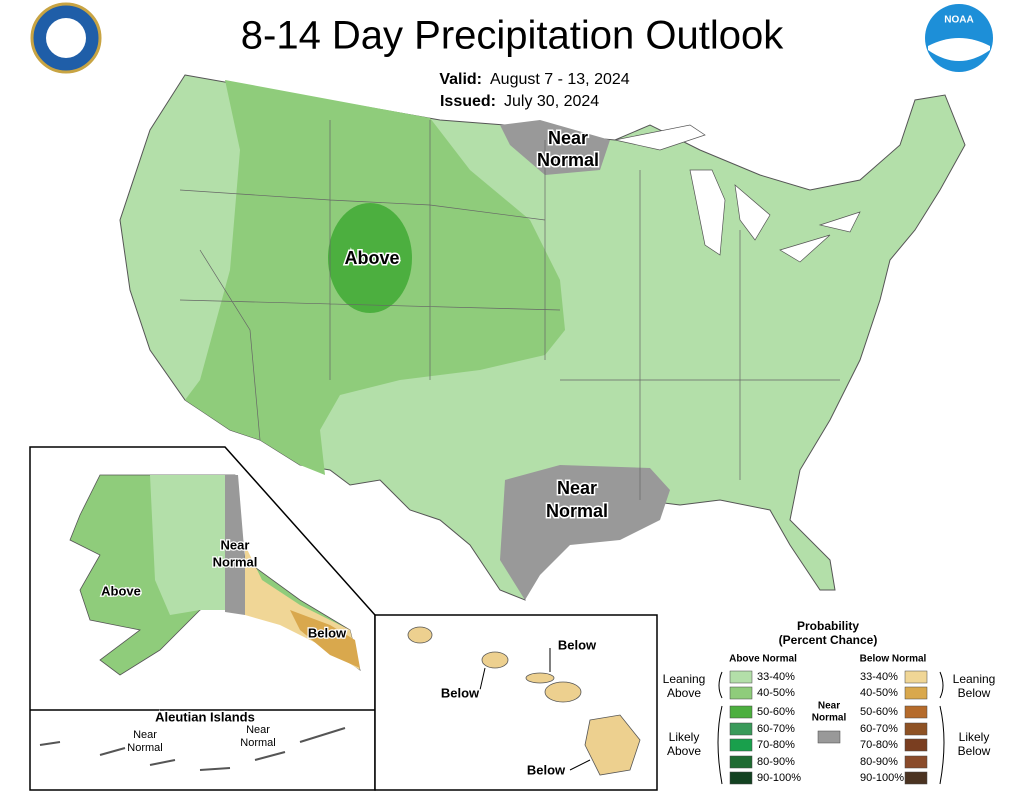  Describe the element at coordinates (737, 193) in the screenshot. I see `great-lakes` at that location.